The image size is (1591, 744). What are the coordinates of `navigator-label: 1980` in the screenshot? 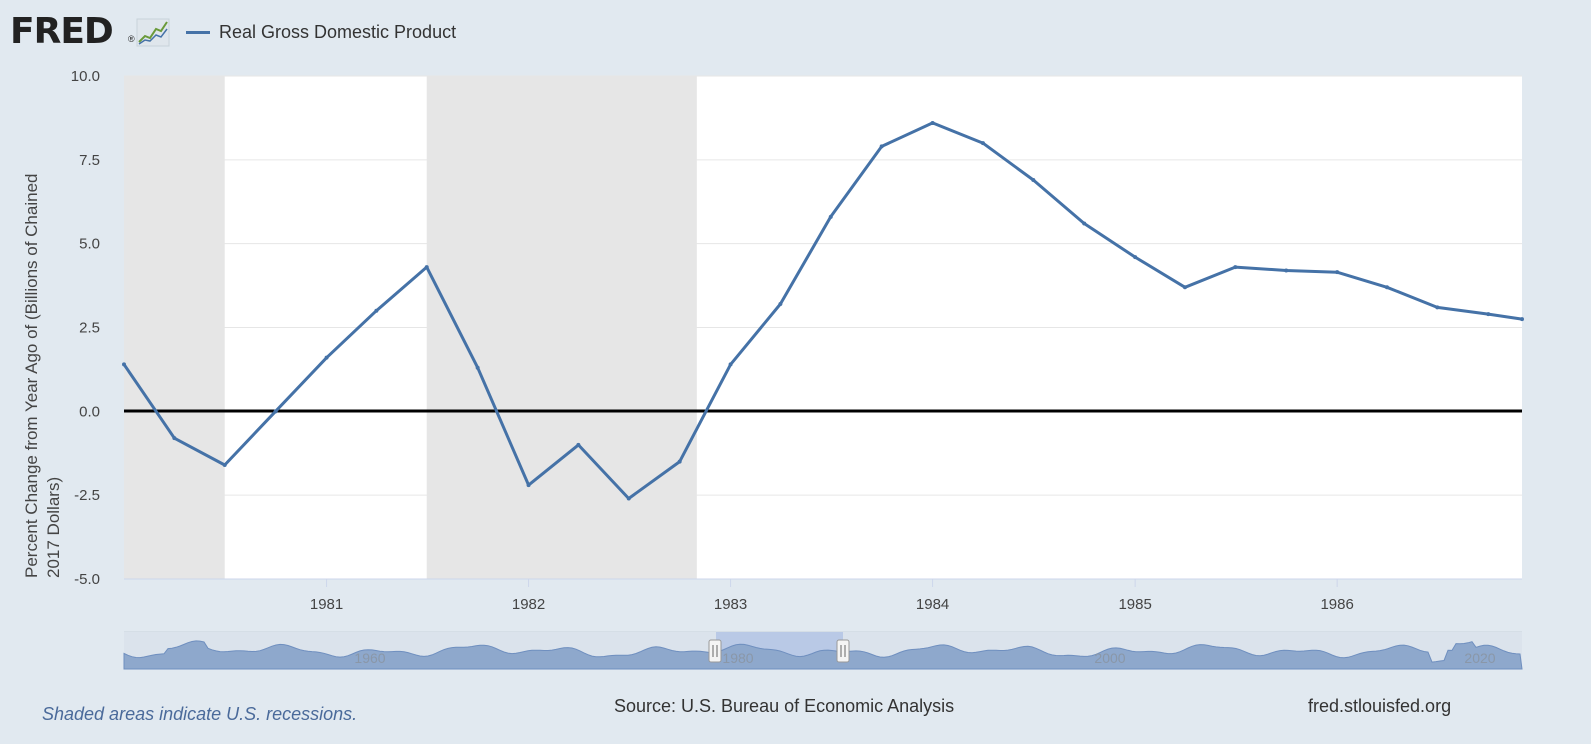 It's located at (737, 658).